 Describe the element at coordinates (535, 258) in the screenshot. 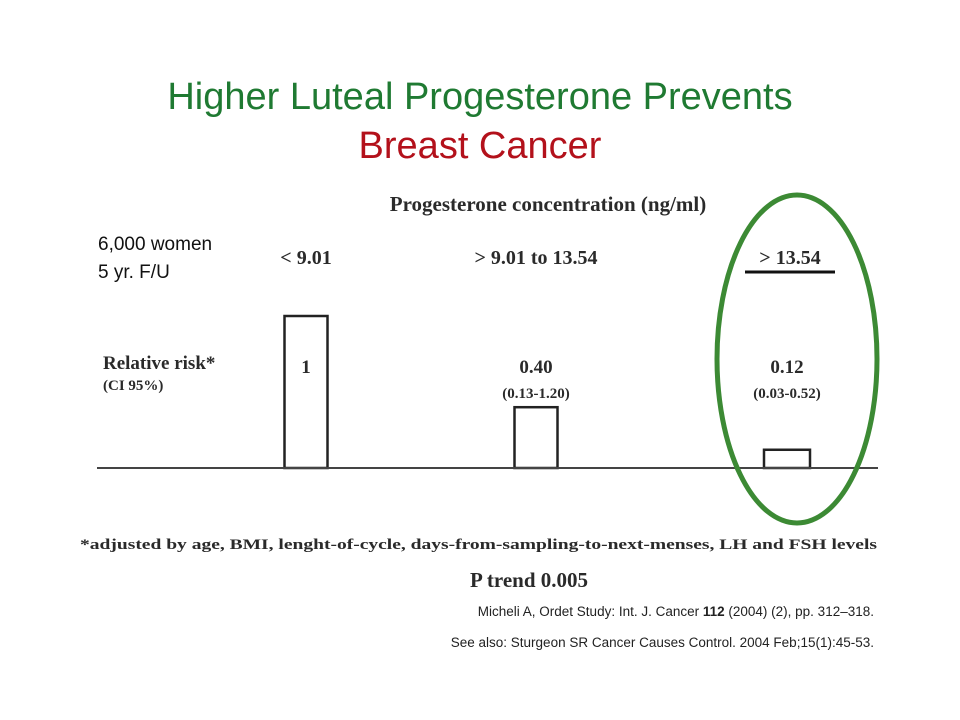

I see `category-label: > 9.01 to 13.54` at that location.